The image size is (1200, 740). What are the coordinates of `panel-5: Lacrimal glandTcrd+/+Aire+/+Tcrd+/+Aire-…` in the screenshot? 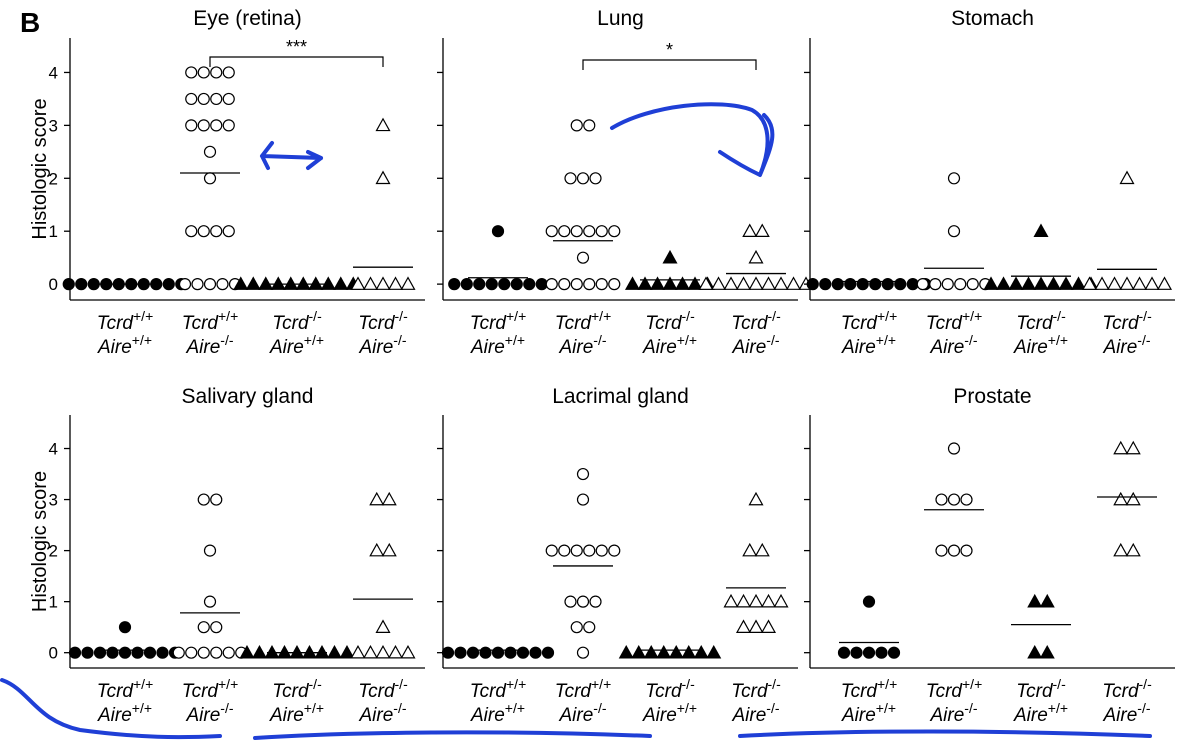 It's located at (617, 555).